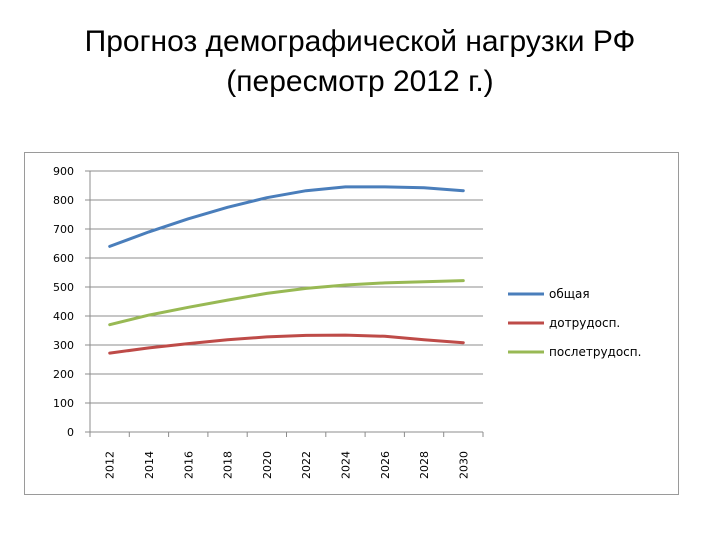 This screenshot has width=720, height=540. I want to click on y-tick-label: 600, so click(63, 258).